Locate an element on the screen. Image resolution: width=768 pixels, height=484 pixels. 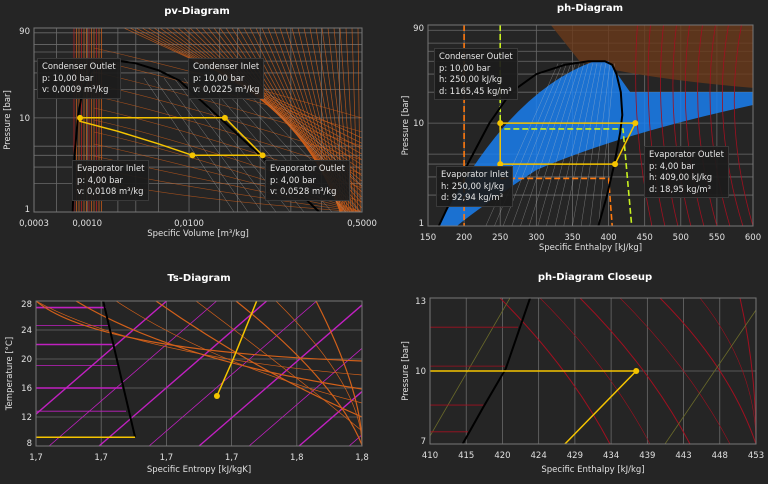
plot-frame is located at coordinates (199, 373).